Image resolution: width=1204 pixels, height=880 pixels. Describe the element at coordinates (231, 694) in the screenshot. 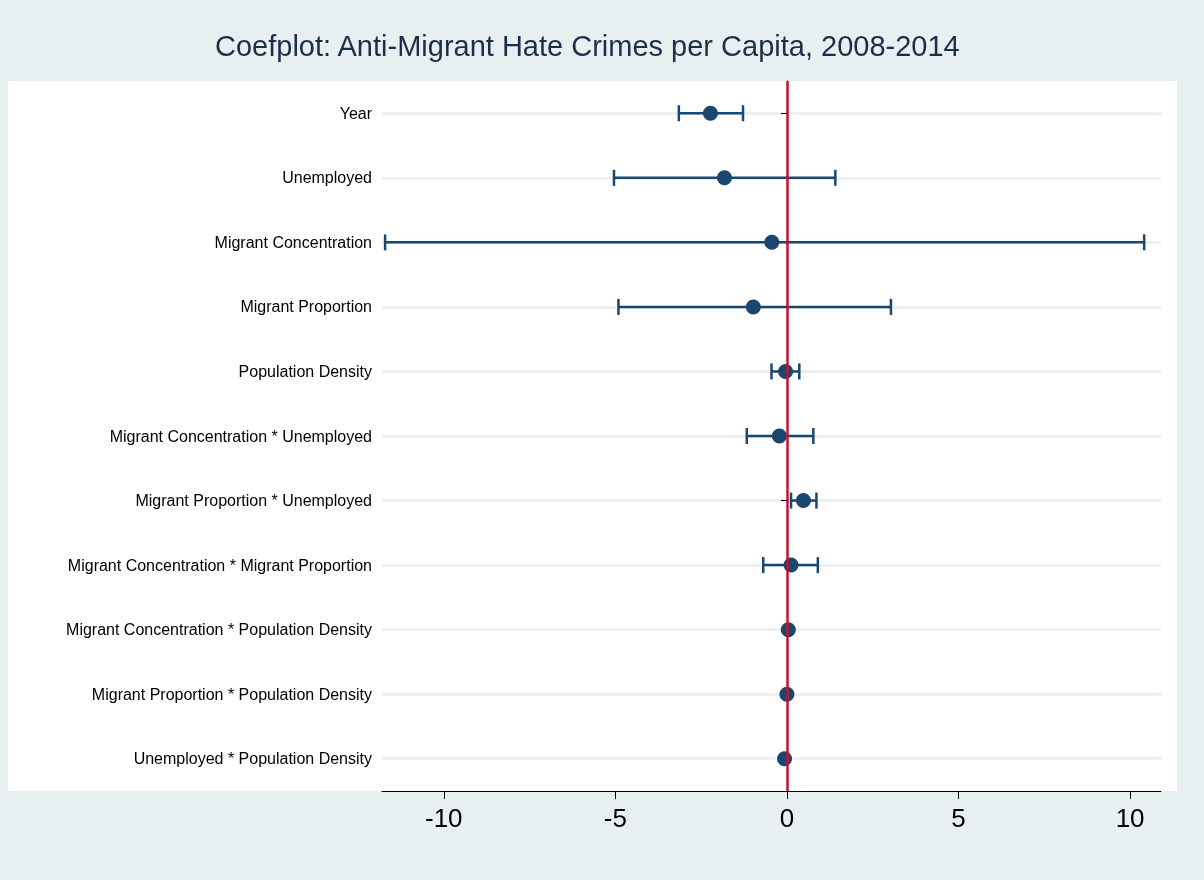

I see `y-tick-label: Migrant Proportion * Population Density` at that location.